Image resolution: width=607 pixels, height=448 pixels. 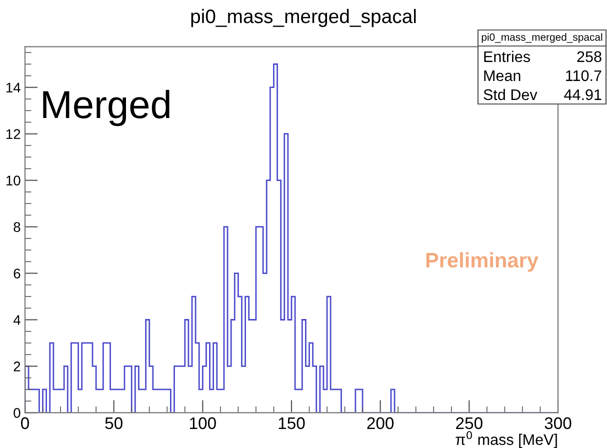 What do you see at coordinates (13, 87) in the screenshot?
I see `y-tick-label: 14` at bounding box center [13, 87].